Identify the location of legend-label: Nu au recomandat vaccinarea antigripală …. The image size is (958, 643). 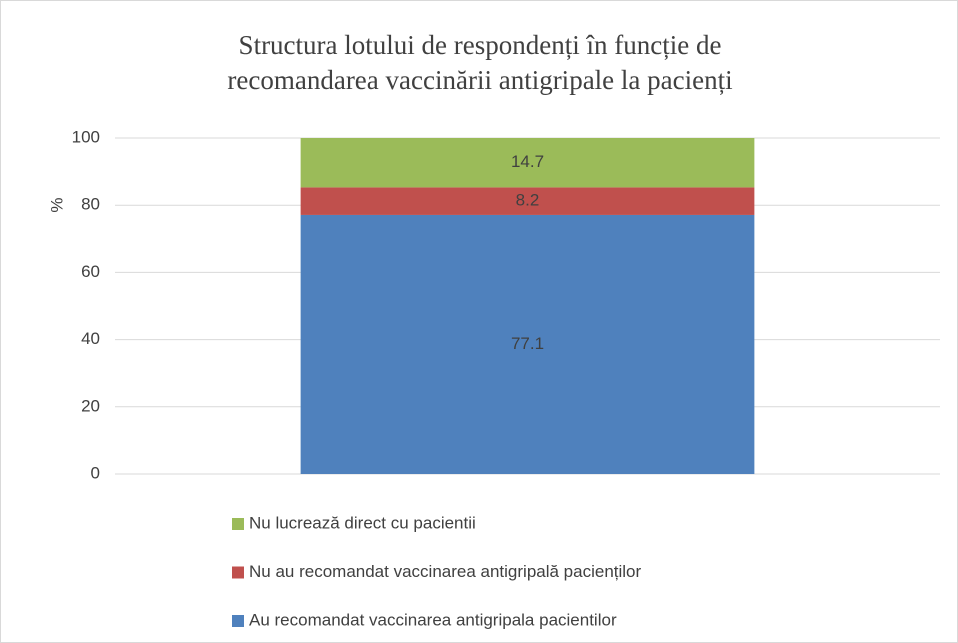
(445, 571).